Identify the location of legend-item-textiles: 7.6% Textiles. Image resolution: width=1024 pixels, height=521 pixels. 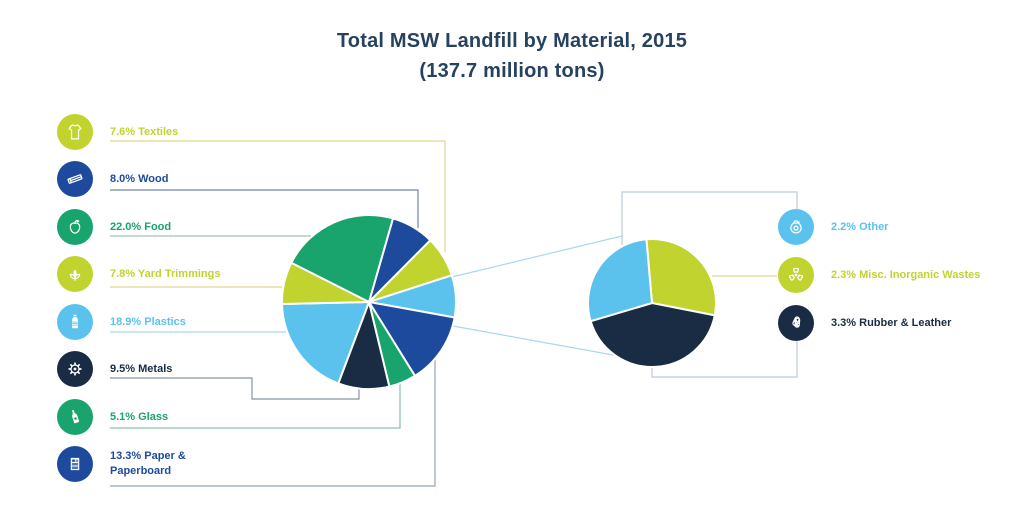
(117, 132).